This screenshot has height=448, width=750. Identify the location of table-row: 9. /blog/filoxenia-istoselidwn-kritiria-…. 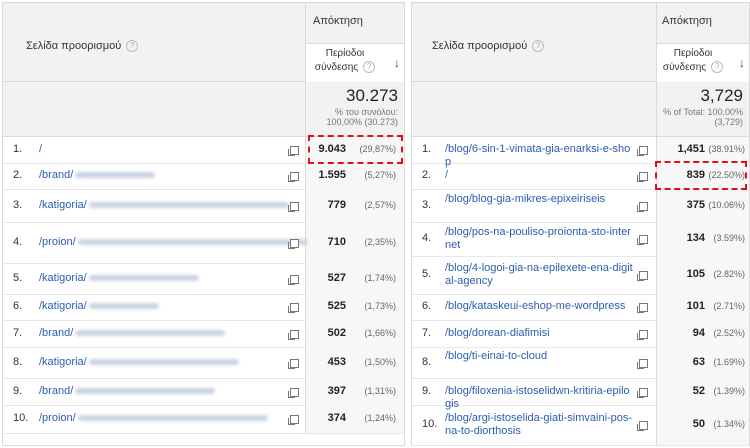
(580, 394).